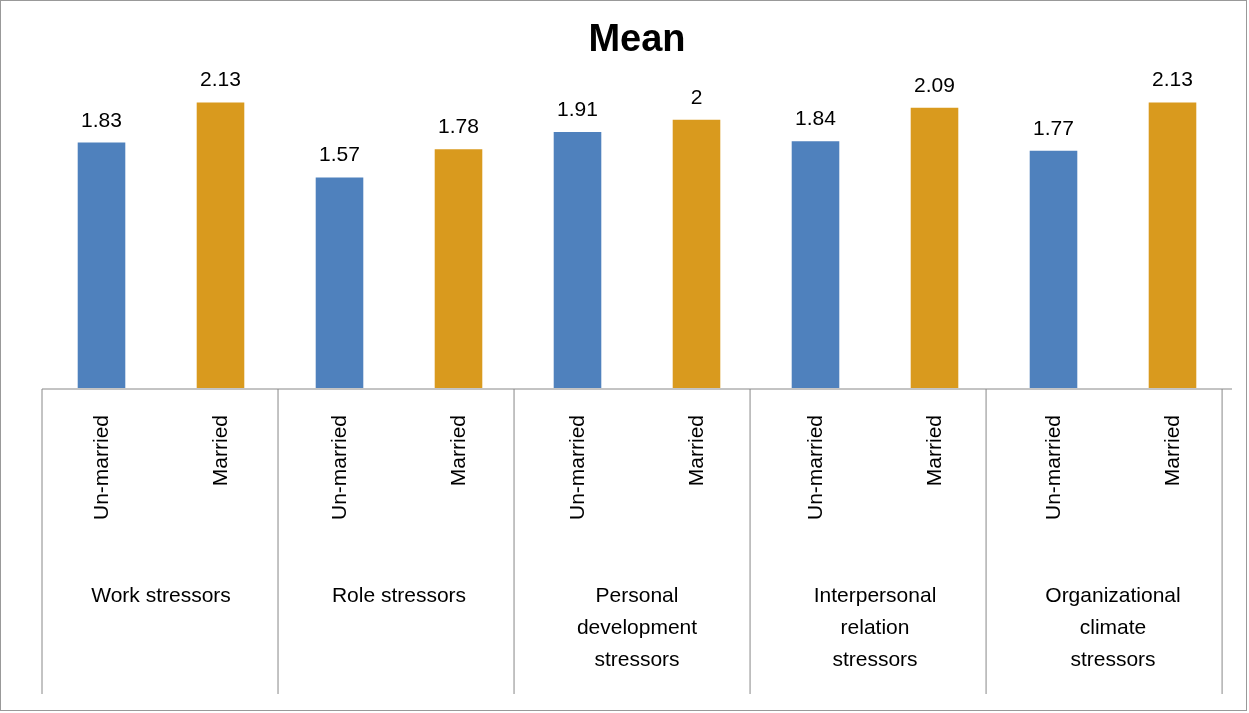  Describe the element at coordinates (577, 108) in the screenshot. I see `data-label: 1.91` at that location.